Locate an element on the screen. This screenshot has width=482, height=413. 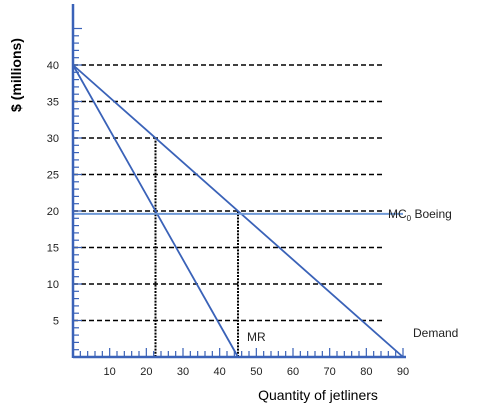
y-tick-label: 15 is located at coordinates (53, 249).